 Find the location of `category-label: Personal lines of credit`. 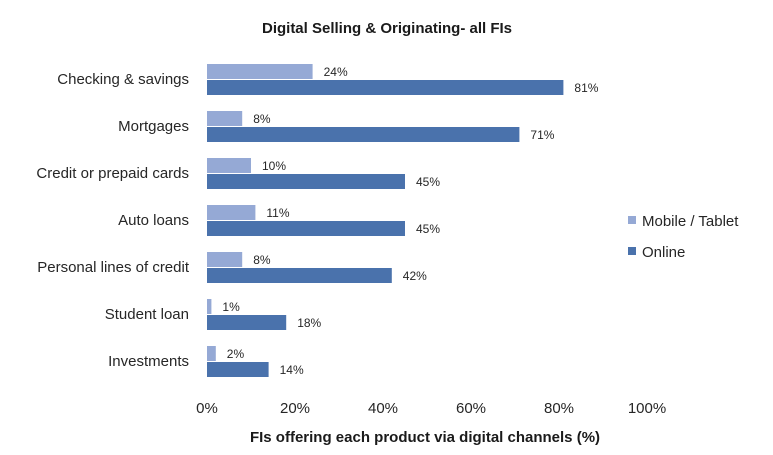

category-label: Personal lines of credit is located at coordinates (113, 267).